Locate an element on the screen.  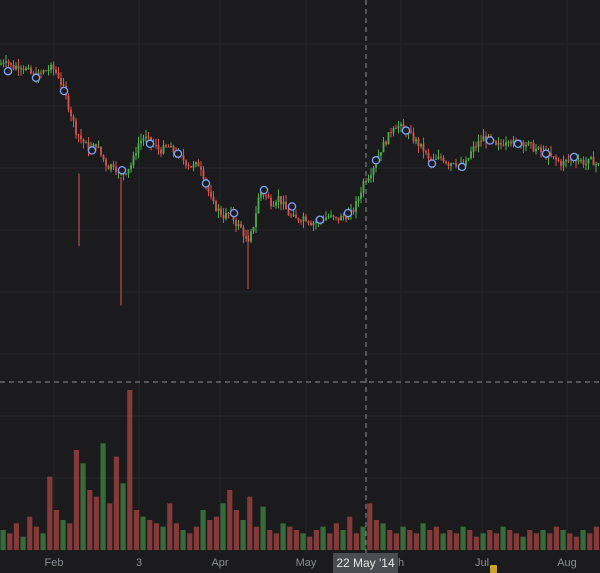
alert-marker-icon is located at coordinates (493, 569).